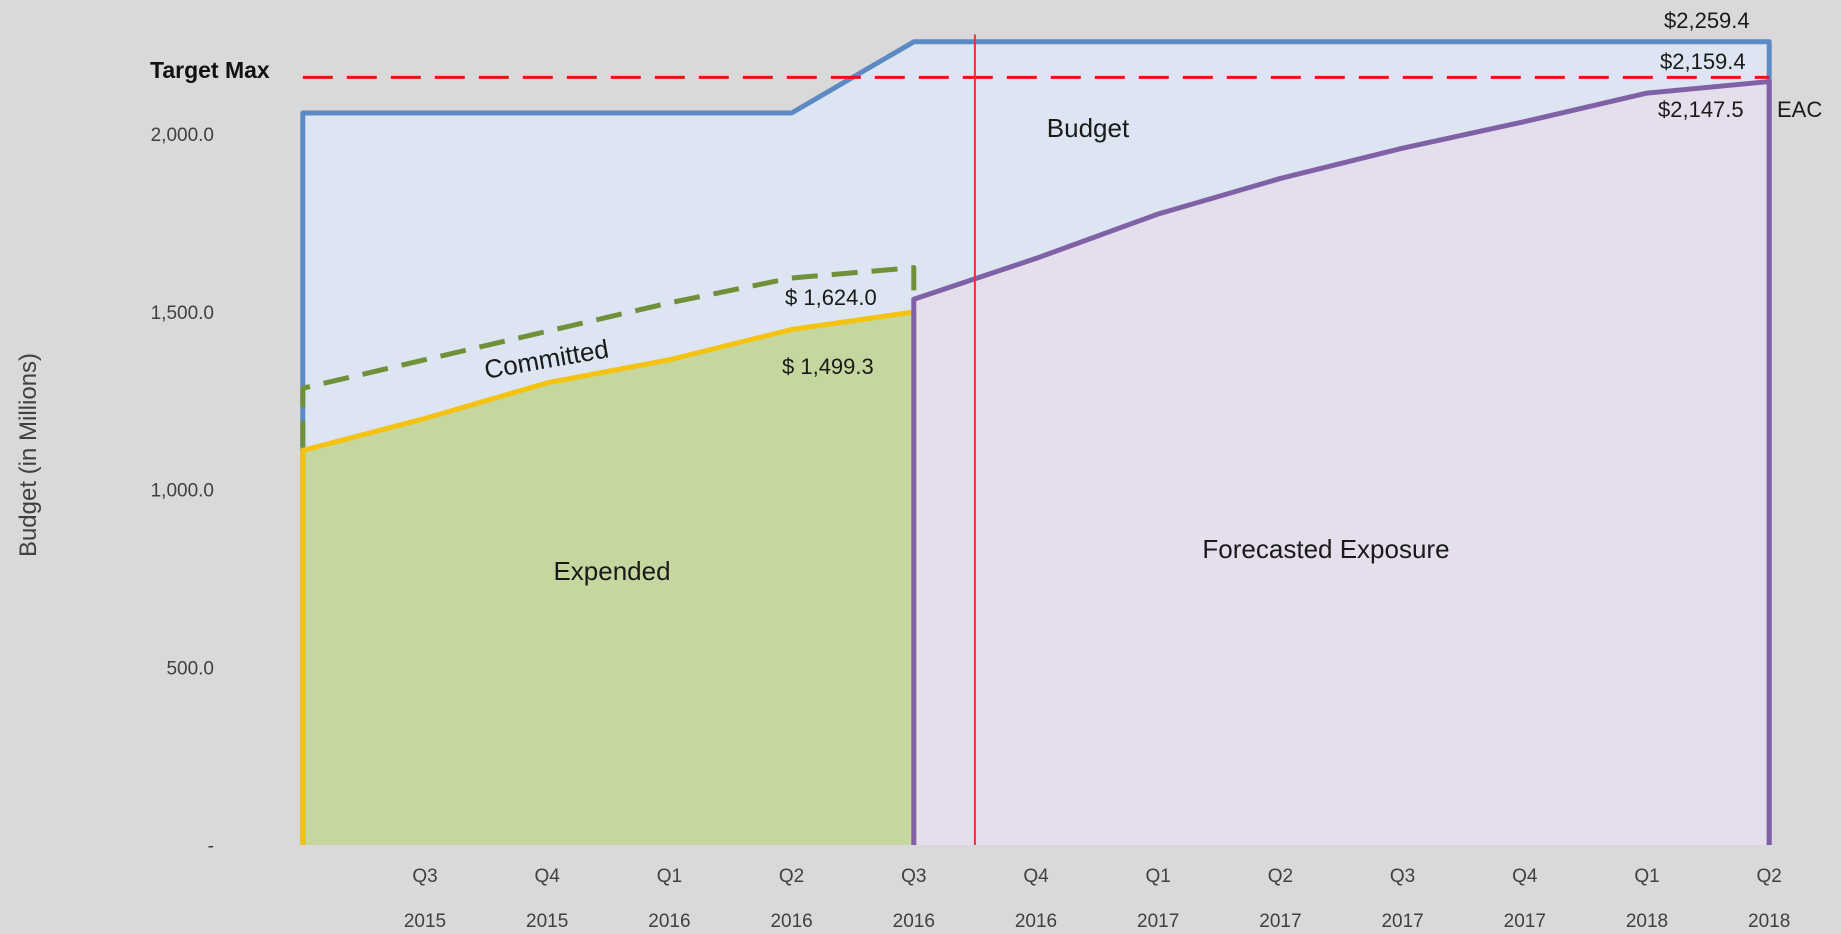 This screenshot has height=934, width=1841. I want to click on y-tick-label: 2,000.0, so click(182, 135).